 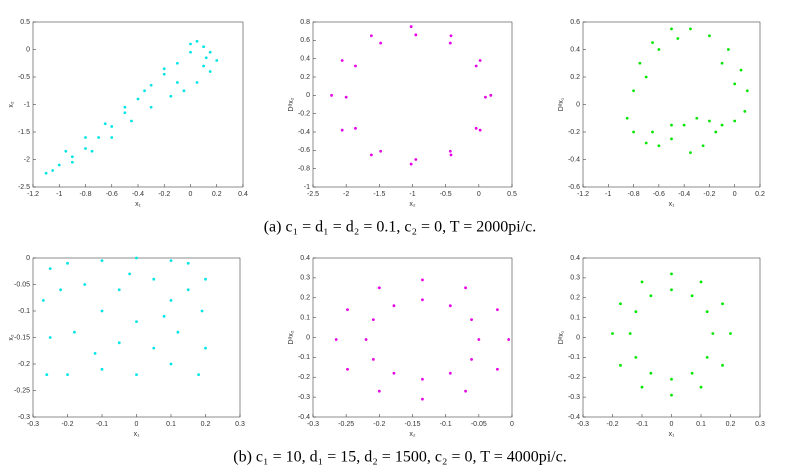 What do you see at coordinates (25, 22) in the screenshot?
I see `y-tick-label: 0.5` at bounding box center [25, 22].